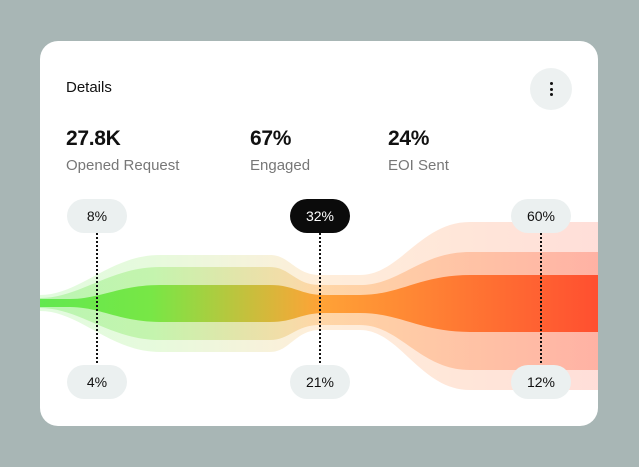 This screenshot has width=639, height=467. What do you see at coordinates (418, 165) in the screenshot?
I see `stat-label: EOI Sent` at bounding box center [418, 165].